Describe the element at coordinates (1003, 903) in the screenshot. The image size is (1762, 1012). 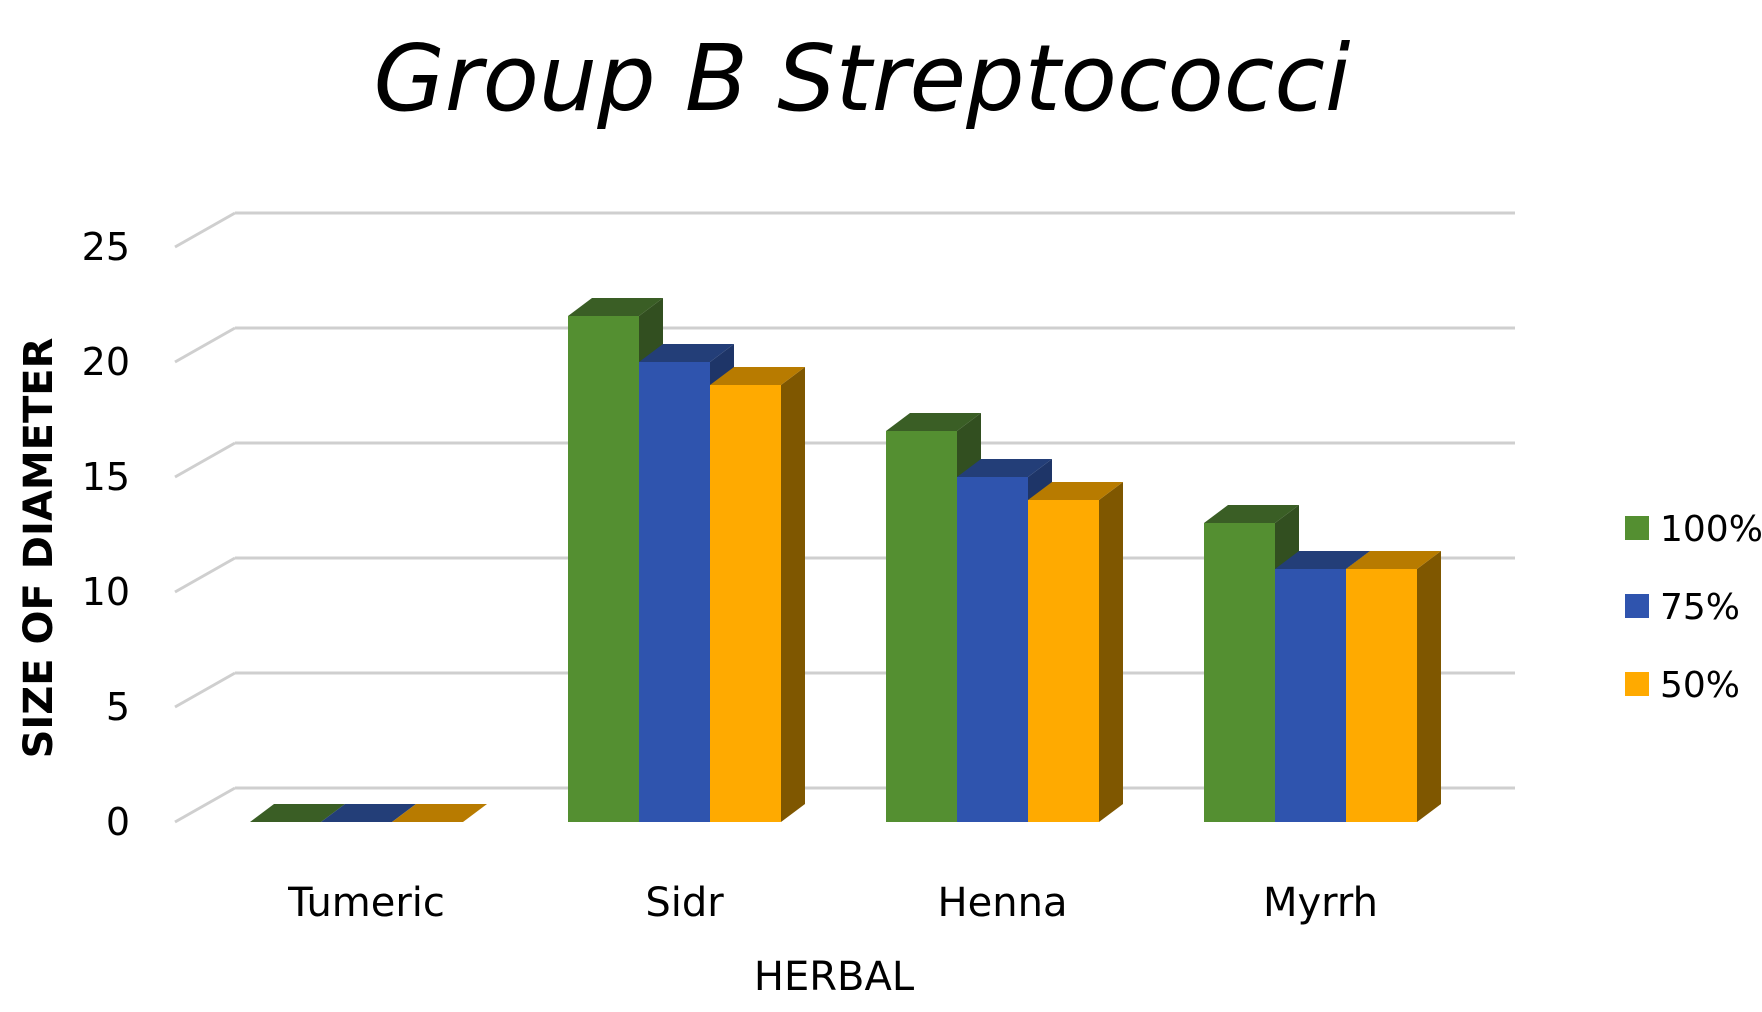
I see `category-label: Henna` at that location.